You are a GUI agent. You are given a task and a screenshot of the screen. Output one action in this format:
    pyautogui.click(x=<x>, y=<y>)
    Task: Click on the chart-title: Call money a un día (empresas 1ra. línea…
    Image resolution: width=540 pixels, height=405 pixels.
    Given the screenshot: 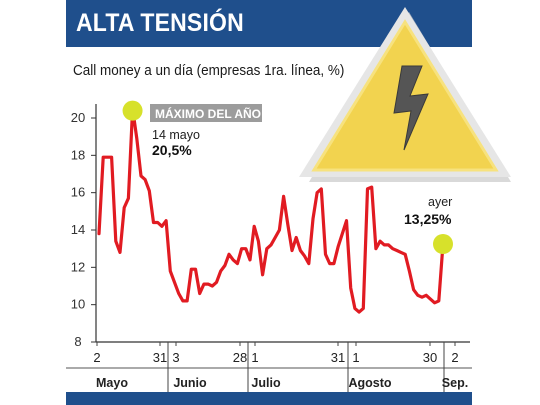 What is the action you would take?
    pyautogui.click(x=209, y=71)
    